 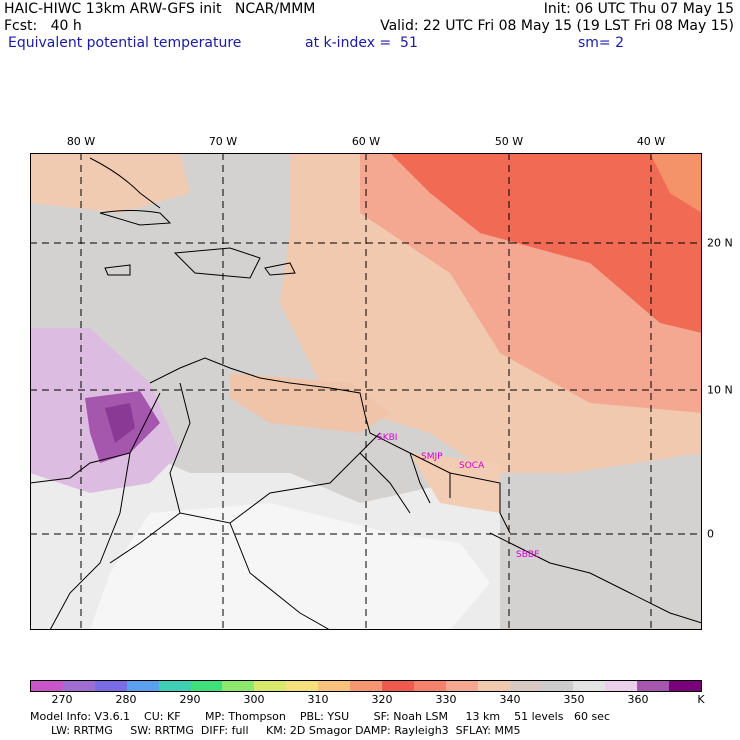 I want to click on lon-label-70w: 70 W, so click(x=223, y=141).